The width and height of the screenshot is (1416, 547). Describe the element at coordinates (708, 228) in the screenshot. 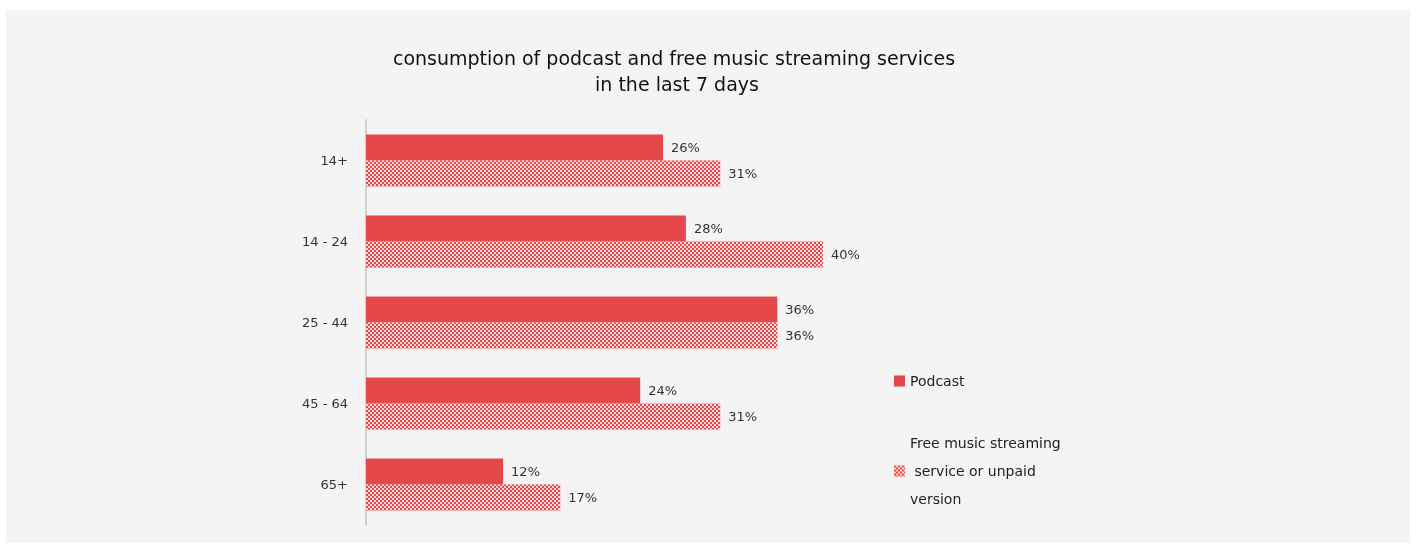

I see `data-label: 28%` at that location.